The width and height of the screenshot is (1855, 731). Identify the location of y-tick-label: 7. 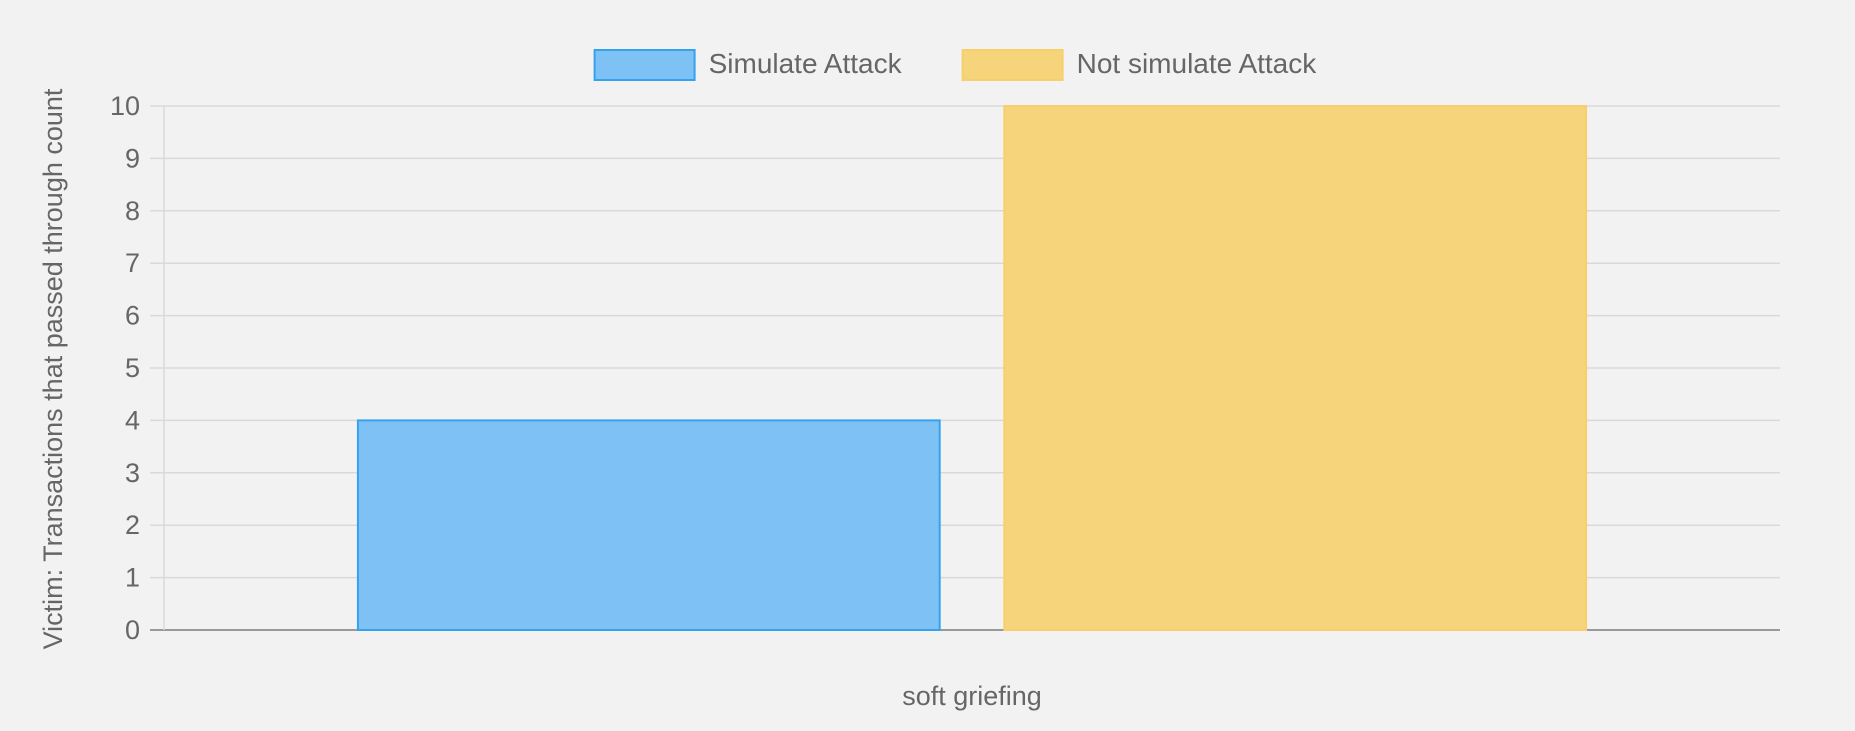
(132, 263).